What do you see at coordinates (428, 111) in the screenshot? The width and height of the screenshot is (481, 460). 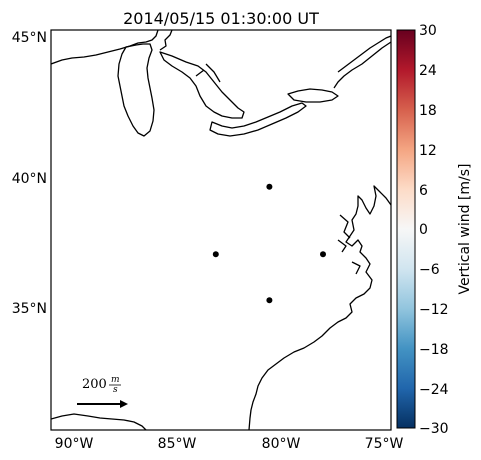 I see `colorbar-tick: 18` at bounding box center [428, 111].